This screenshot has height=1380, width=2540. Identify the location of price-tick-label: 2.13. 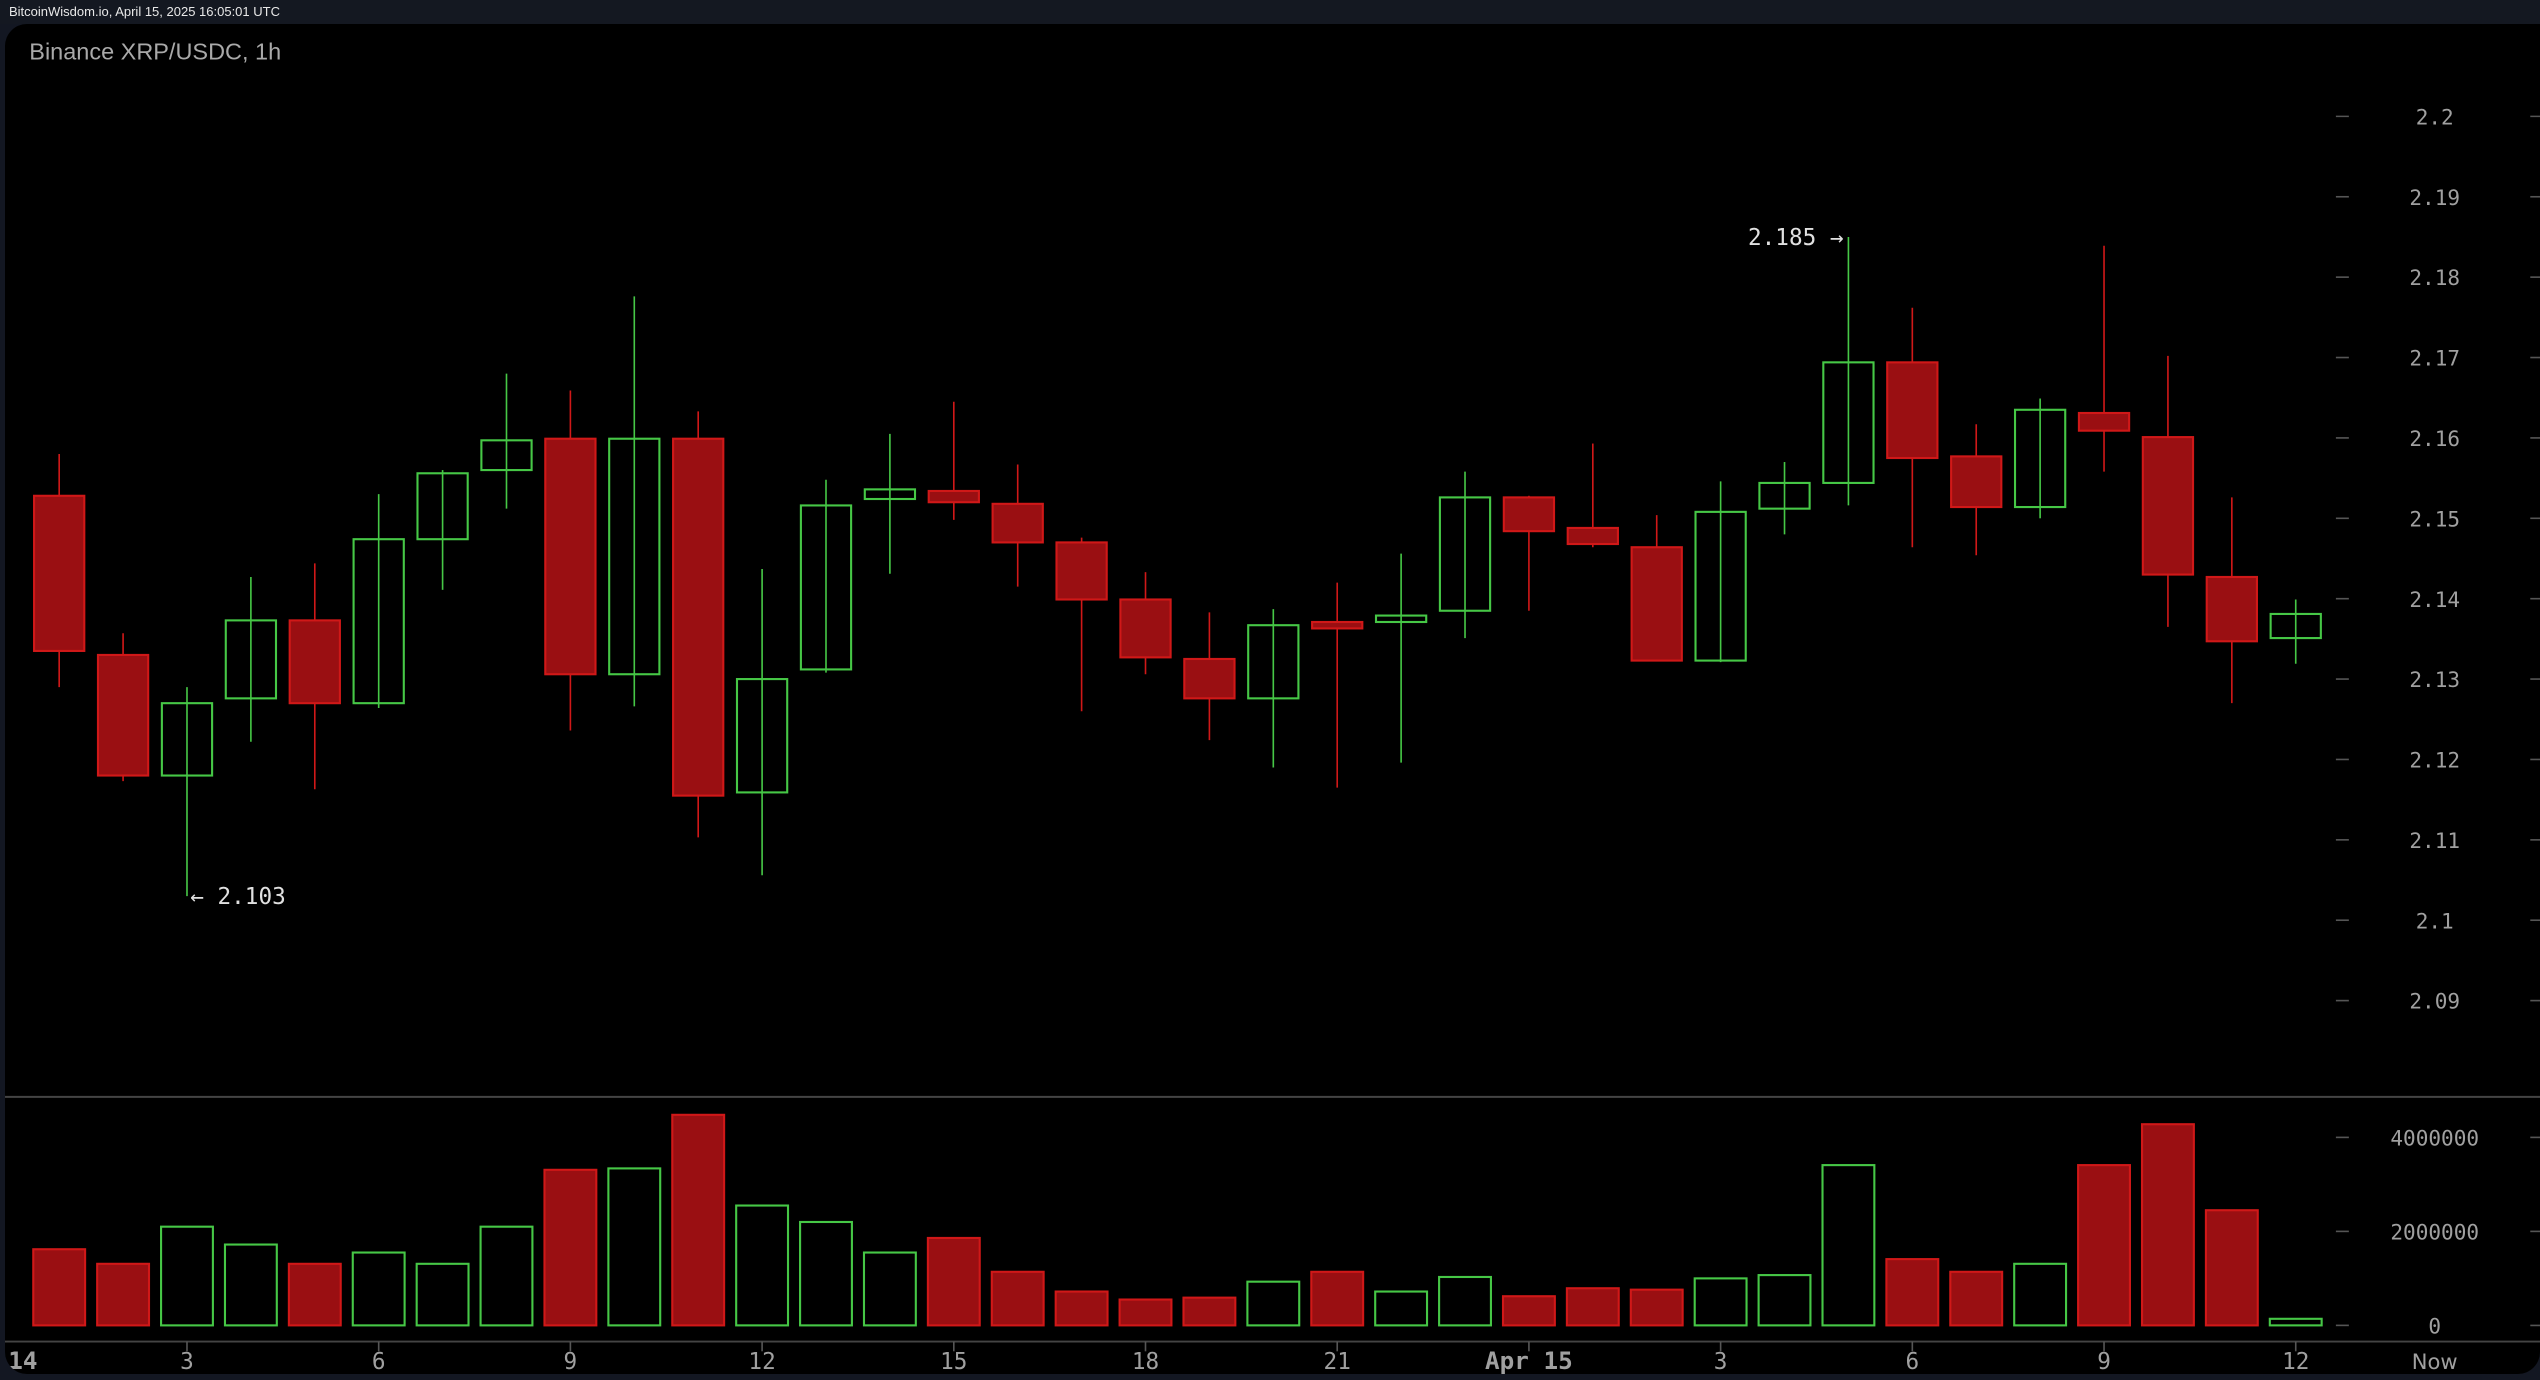
(2434, 679).